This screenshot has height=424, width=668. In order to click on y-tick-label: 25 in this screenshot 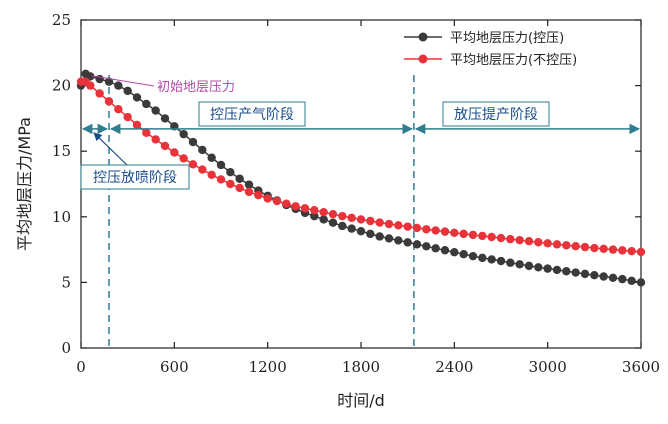, I will do `click(61, 20)`.